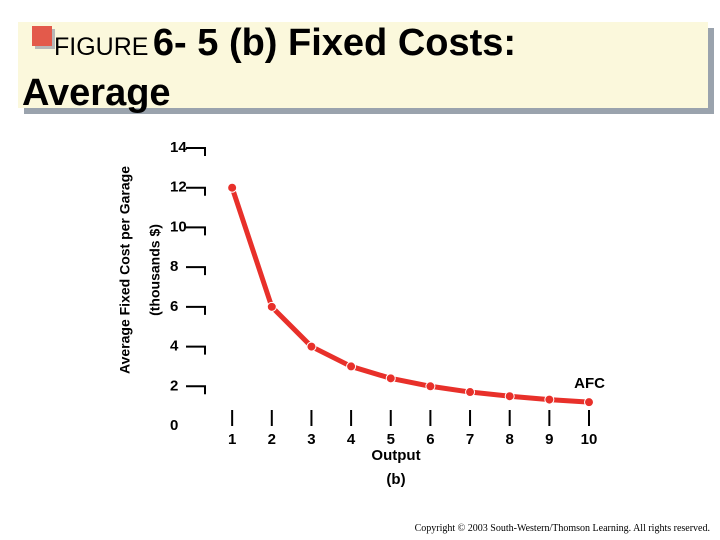  Describe the element at coordinates (589, 383) in the screenshot. I see `series-label: AFC` at that location.